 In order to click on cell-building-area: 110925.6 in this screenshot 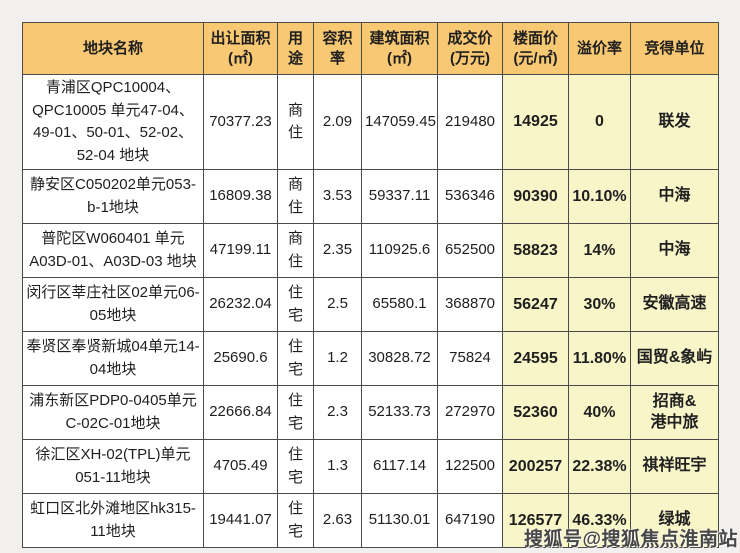, I will do `click(399, 250)`.